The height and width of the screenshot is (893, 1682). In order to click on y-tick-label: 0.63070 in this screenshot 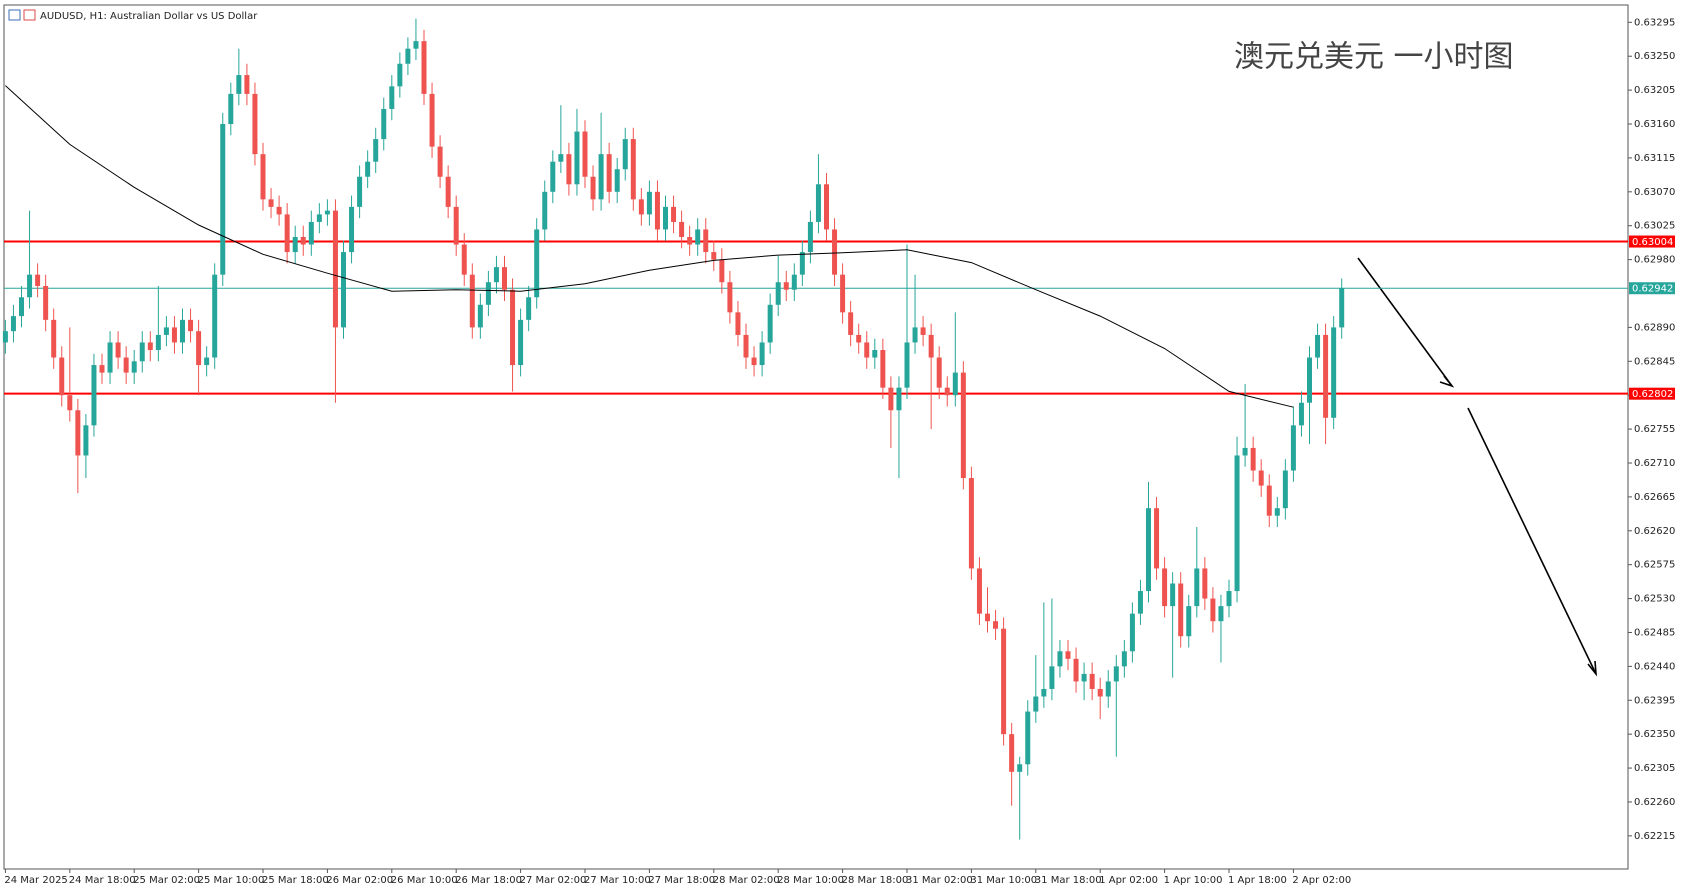, I will do `click(1654, 192)`.